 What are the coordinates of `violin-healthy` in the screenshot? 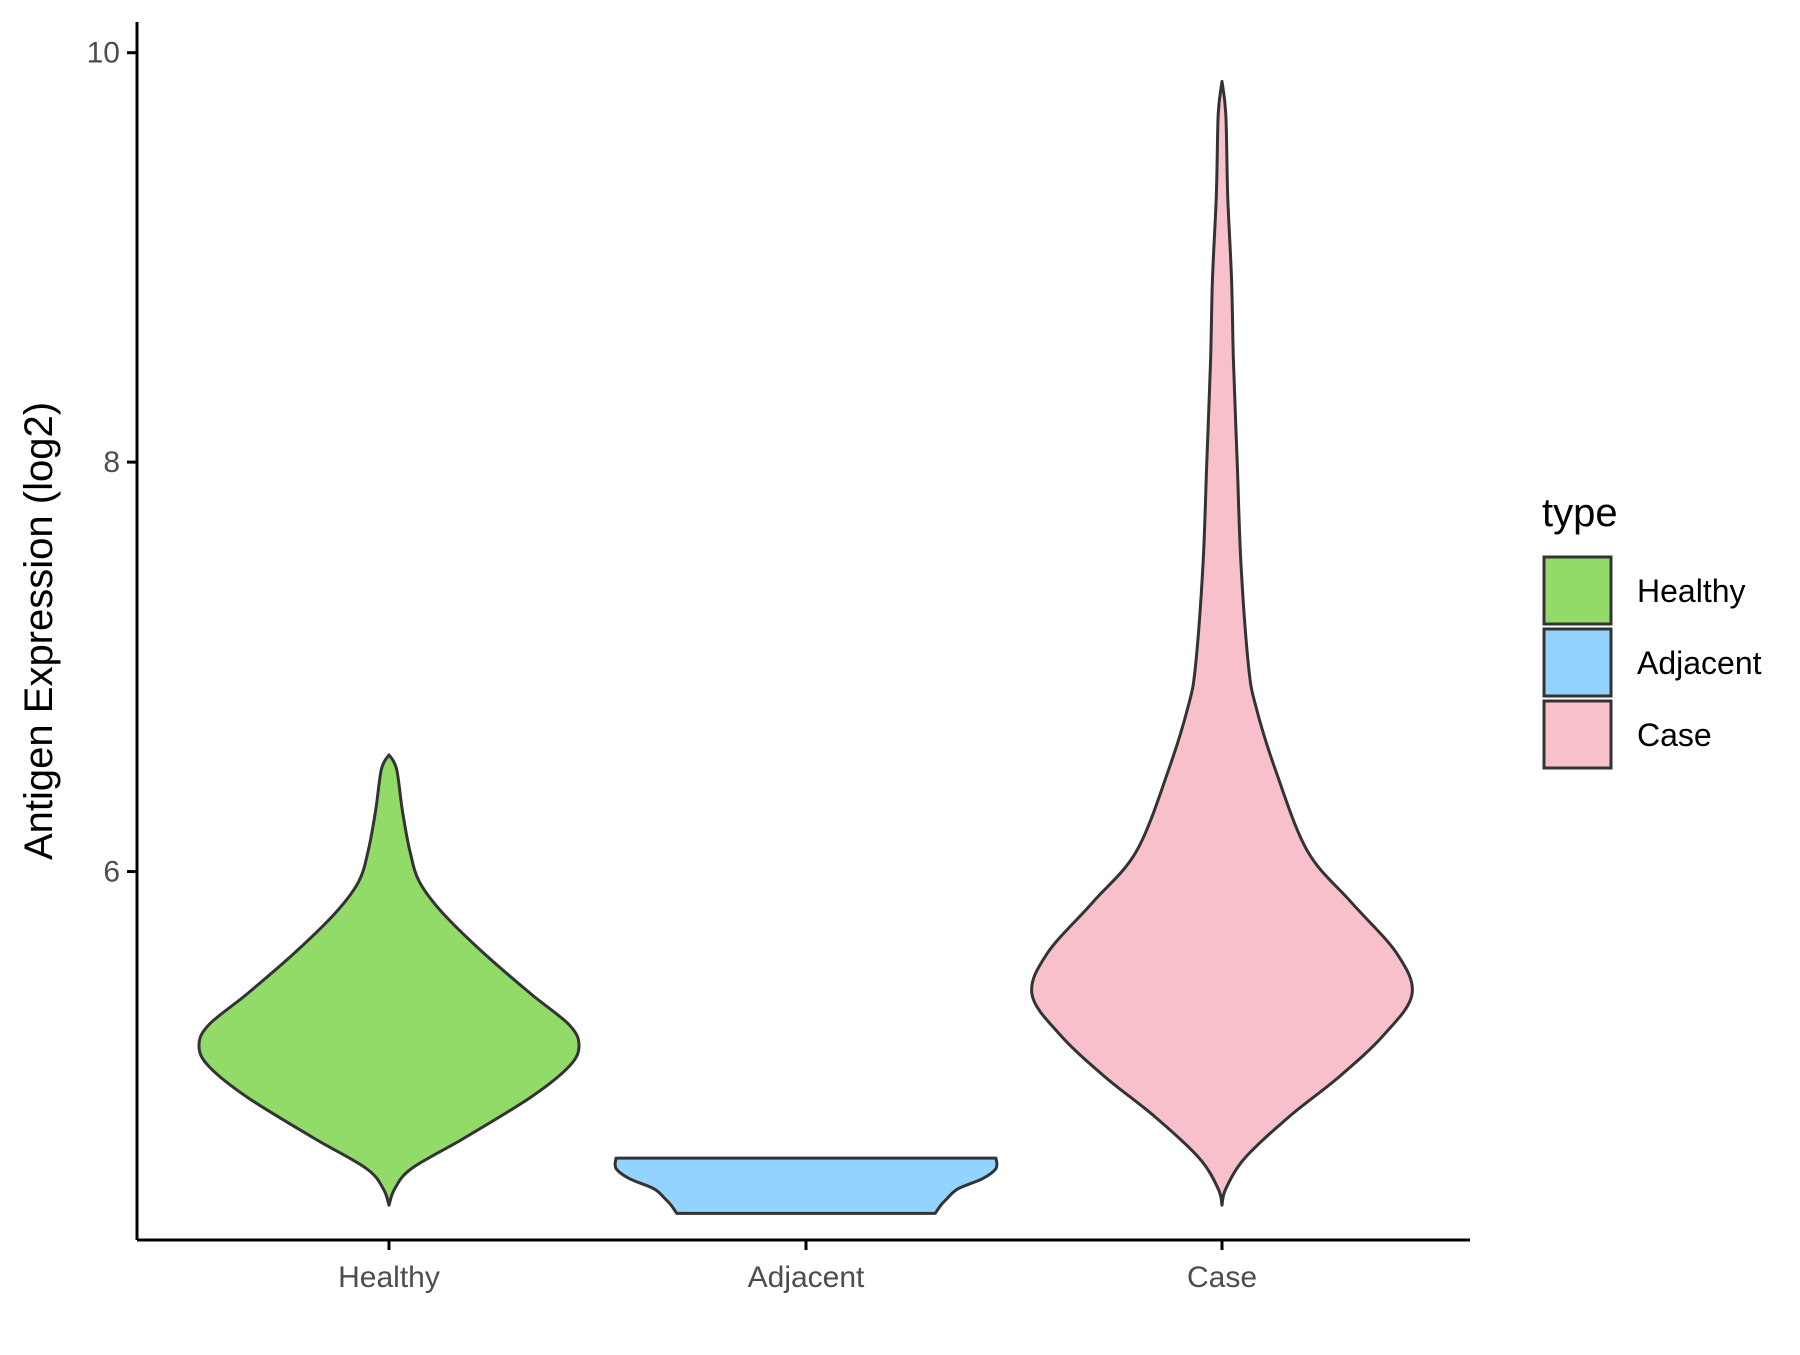 It's located at (389, 980).